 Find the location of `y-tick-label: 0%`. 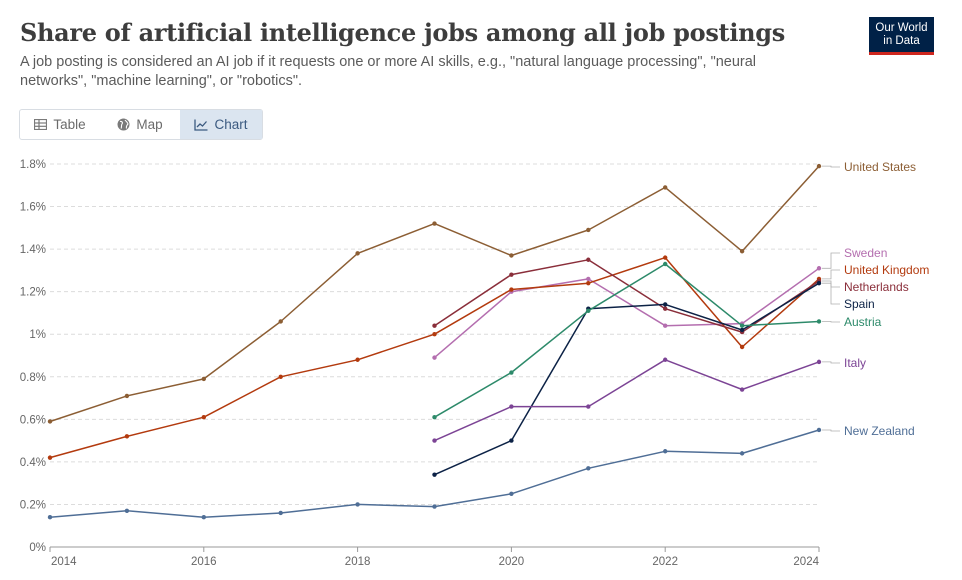

y-tick-label: 0% is located at coordinates (37, 548).